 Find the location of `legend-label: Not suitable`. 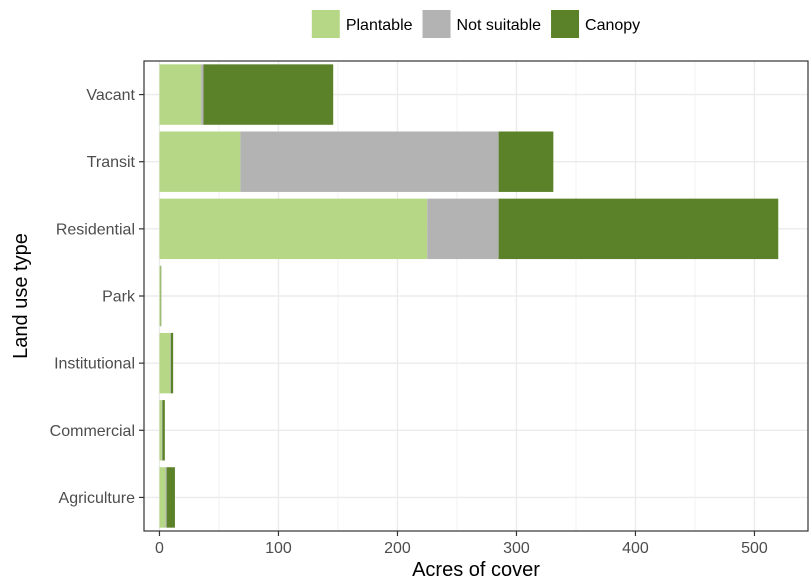

legend-label: Not suitable is located at coordinates (499, 25).